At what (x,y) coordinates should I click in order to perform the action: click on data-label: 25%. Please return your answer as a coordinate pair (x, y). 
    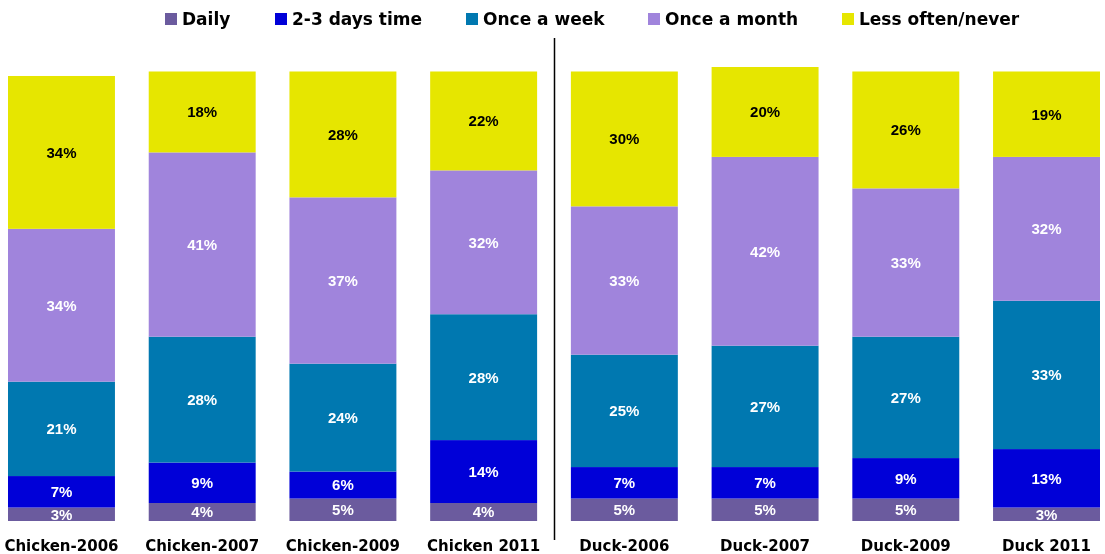
    Looking at the image, I should click on (624, 411).